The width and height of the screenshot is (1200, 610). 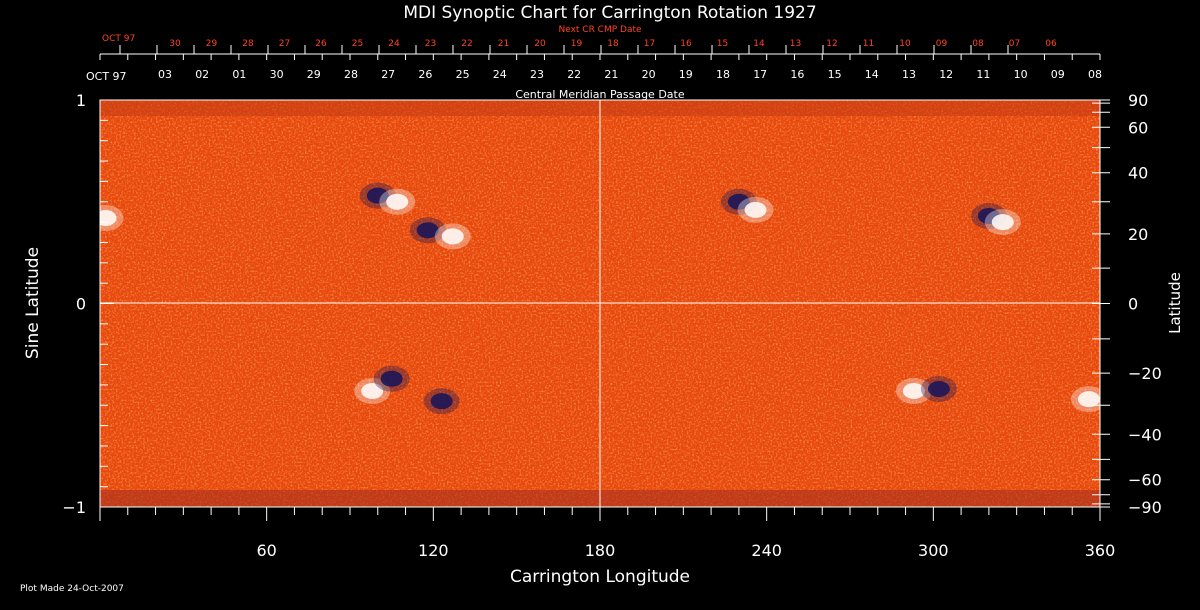 What do you see at coordinates (266, 550) in the screenshot?
I see `x-tick-label: 60` at bounding box center [266, 550].